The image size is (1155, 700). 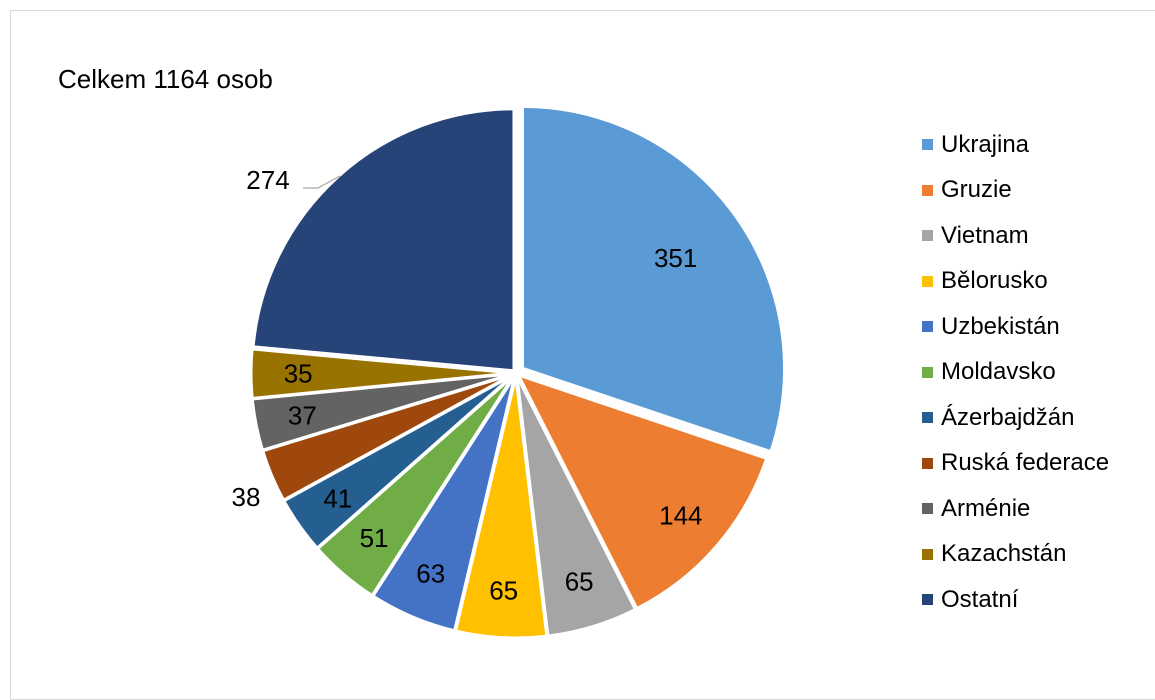 I want to click on pie-slice-kazachstan, so click(x=382, y=373).